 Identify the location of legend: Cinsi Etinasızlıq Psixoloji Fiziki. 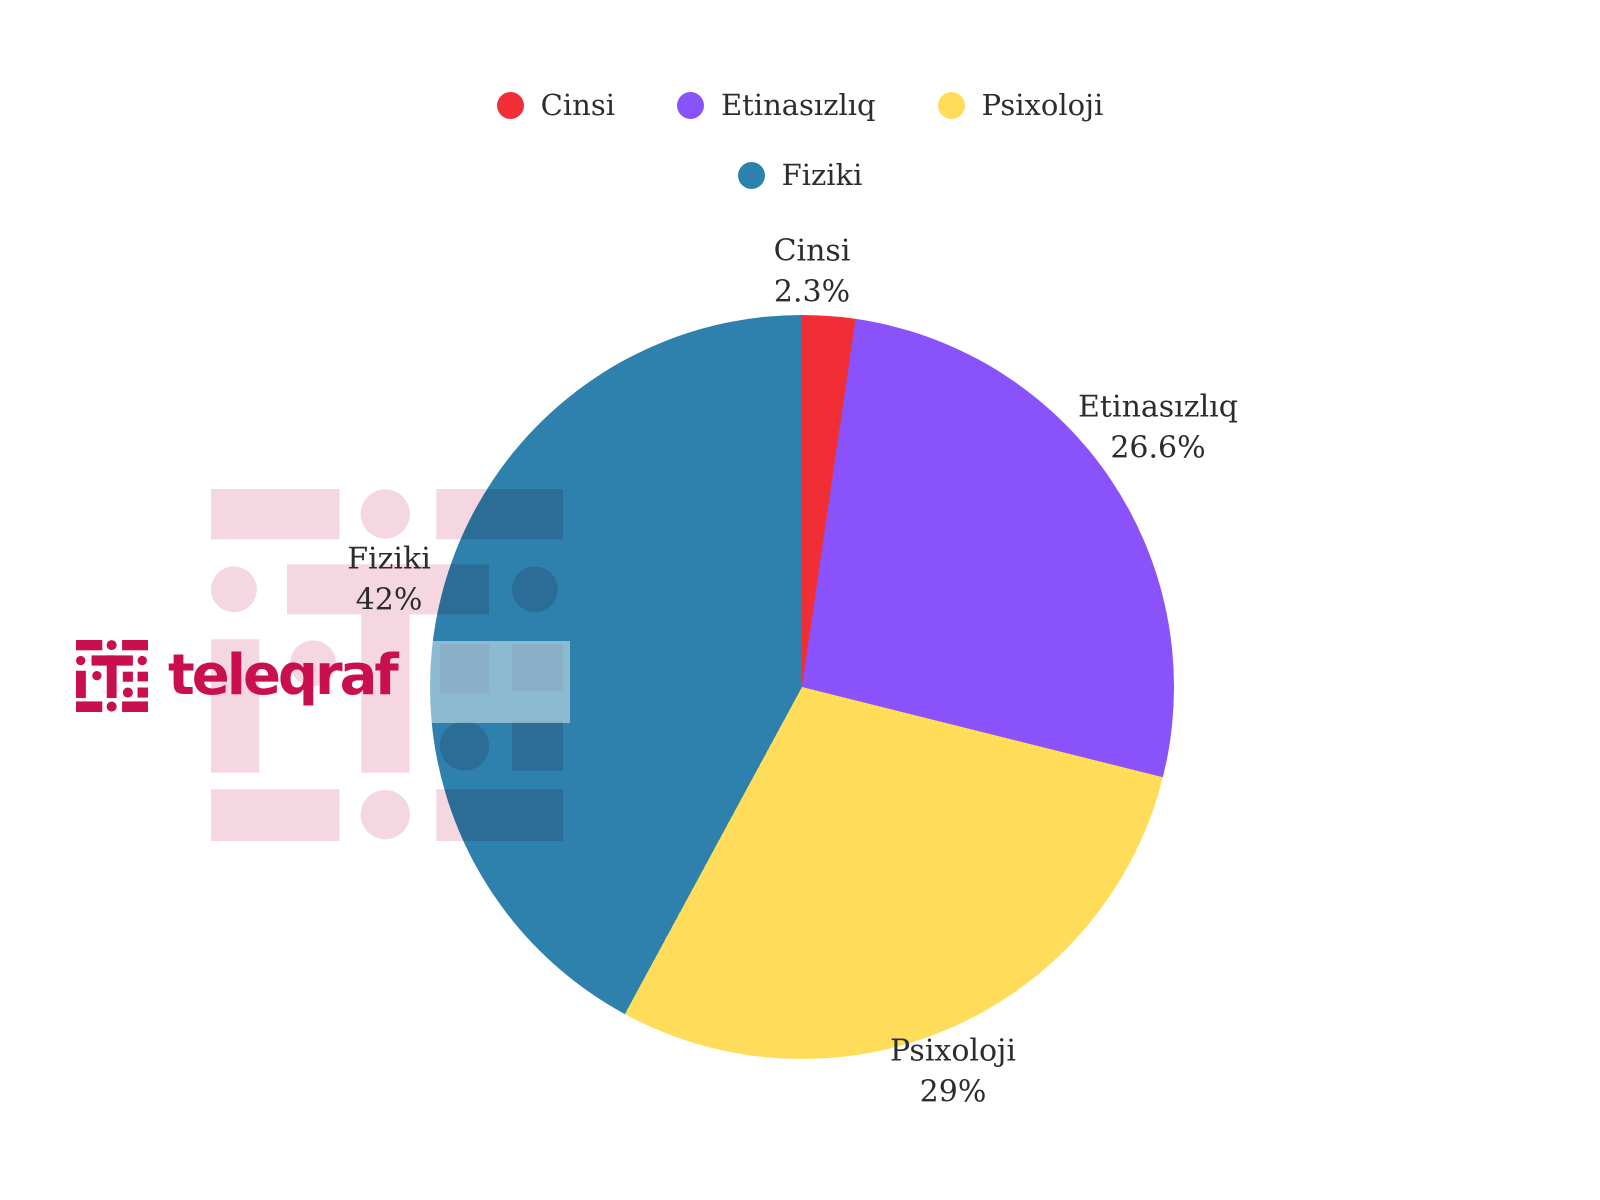
(800, 140).